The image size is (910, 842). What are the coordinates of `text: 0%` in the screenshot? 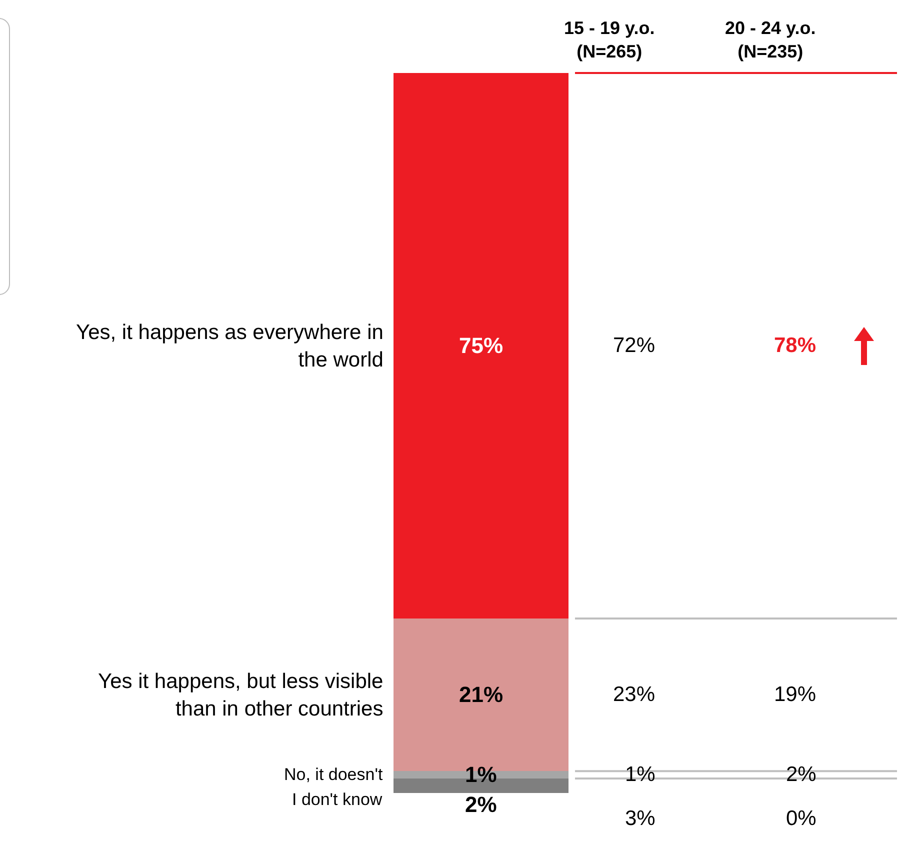 It's located at (801, 818).